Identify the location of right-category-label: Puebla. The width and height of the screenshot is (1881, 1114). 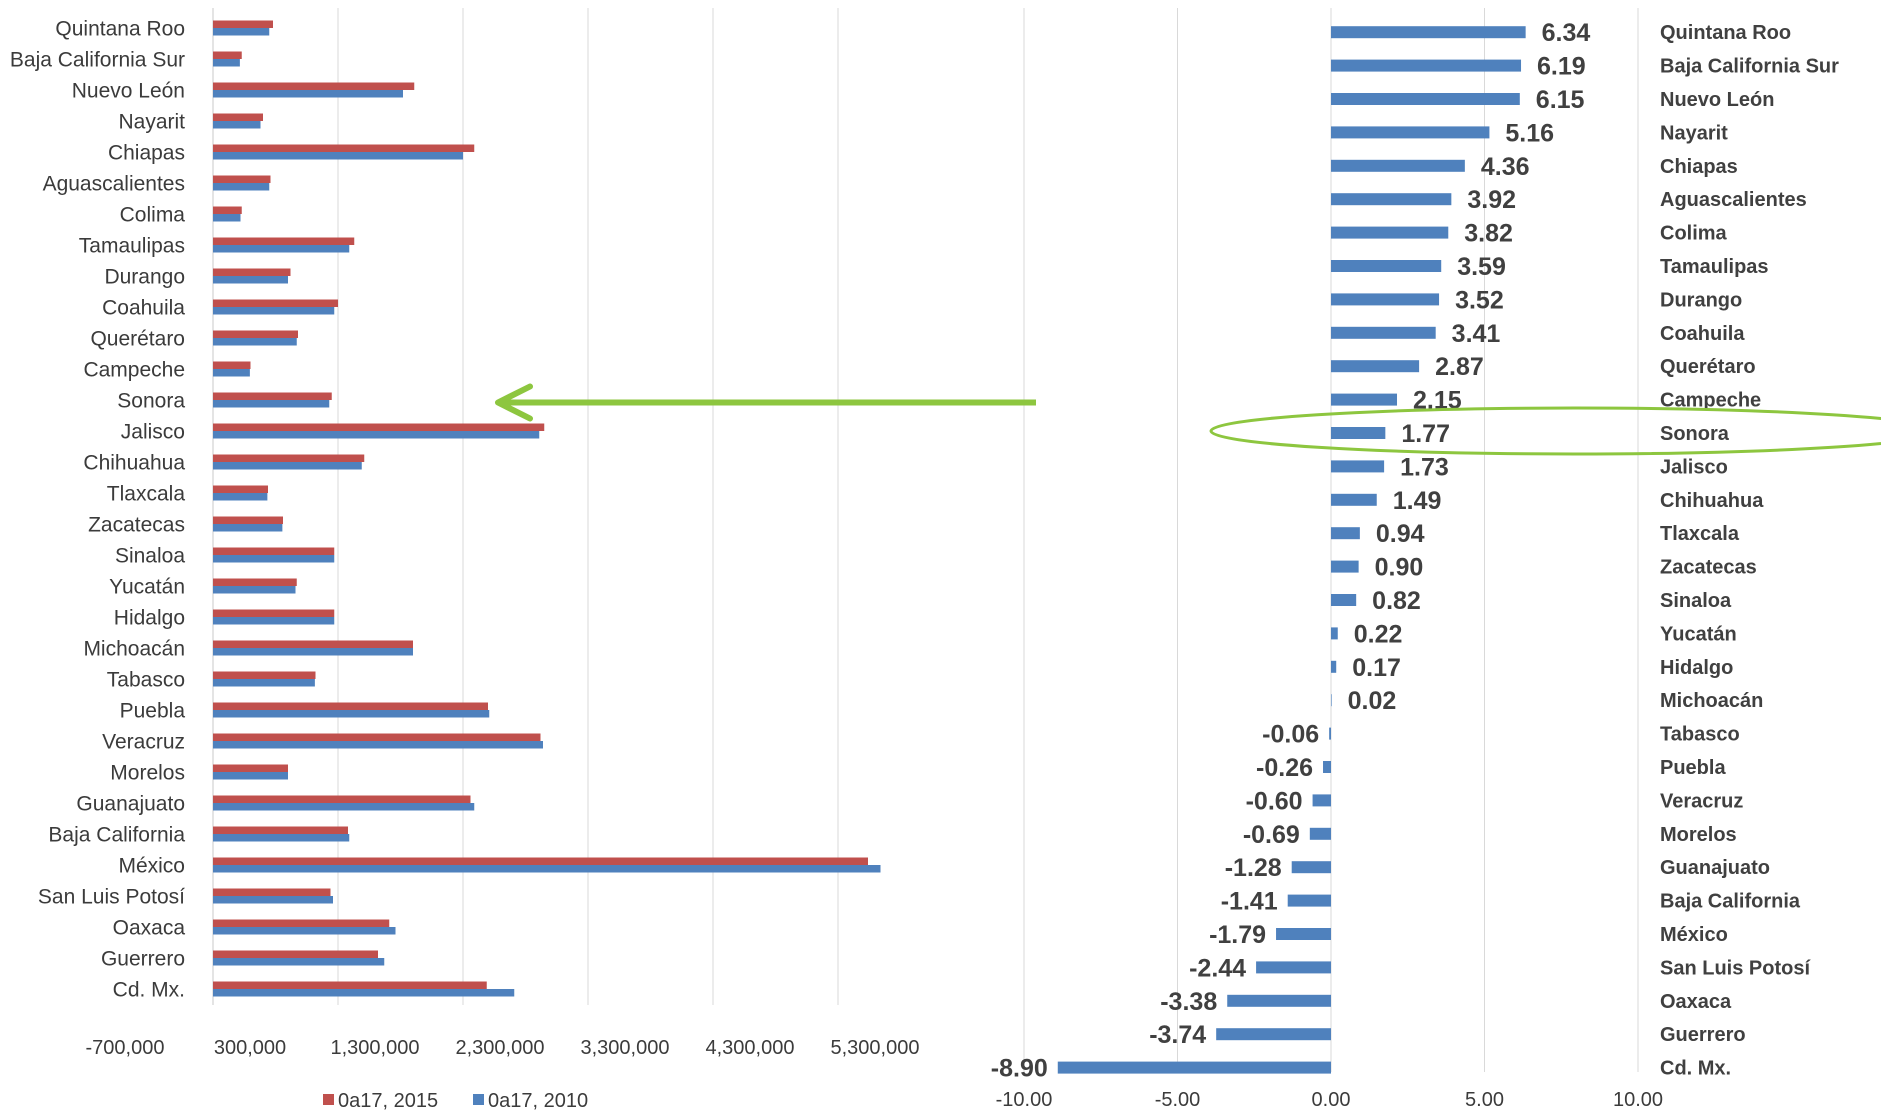
(1693, 768).